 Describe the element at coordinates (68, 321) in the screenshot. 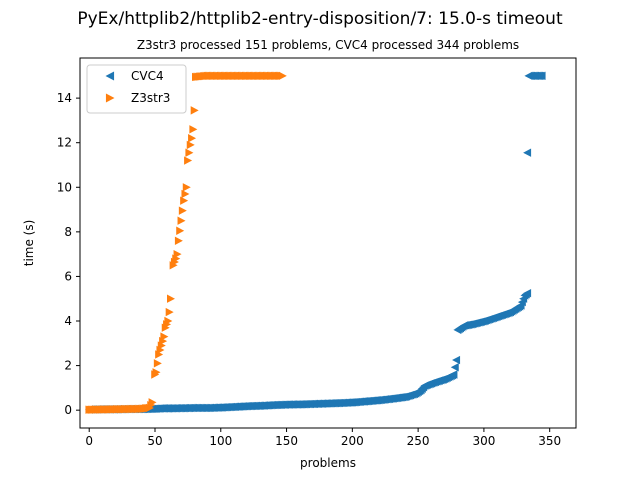

I see `y-tick-label: 4` at that location.